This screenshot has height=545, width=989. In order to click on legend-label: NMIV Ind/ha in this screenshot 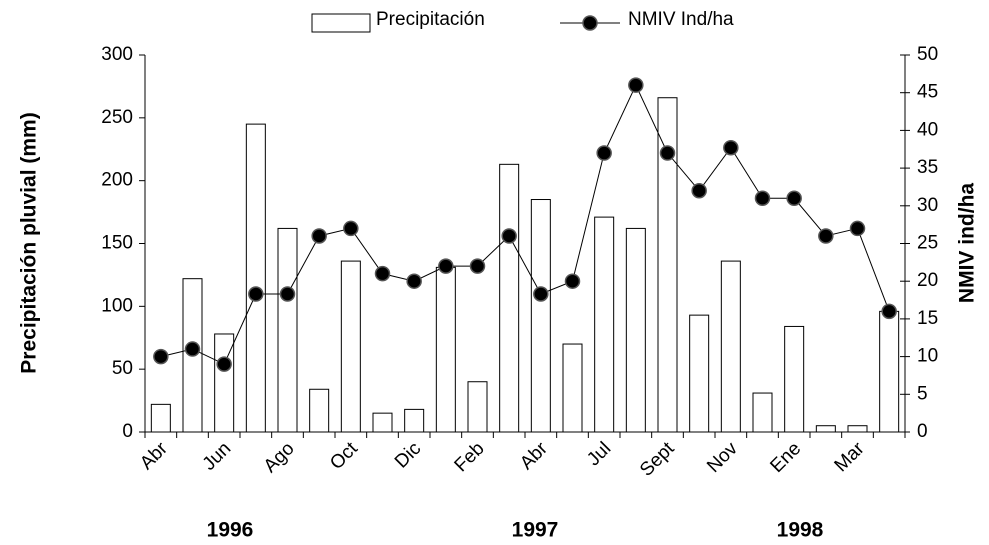, I will do `click(681, 19)`.